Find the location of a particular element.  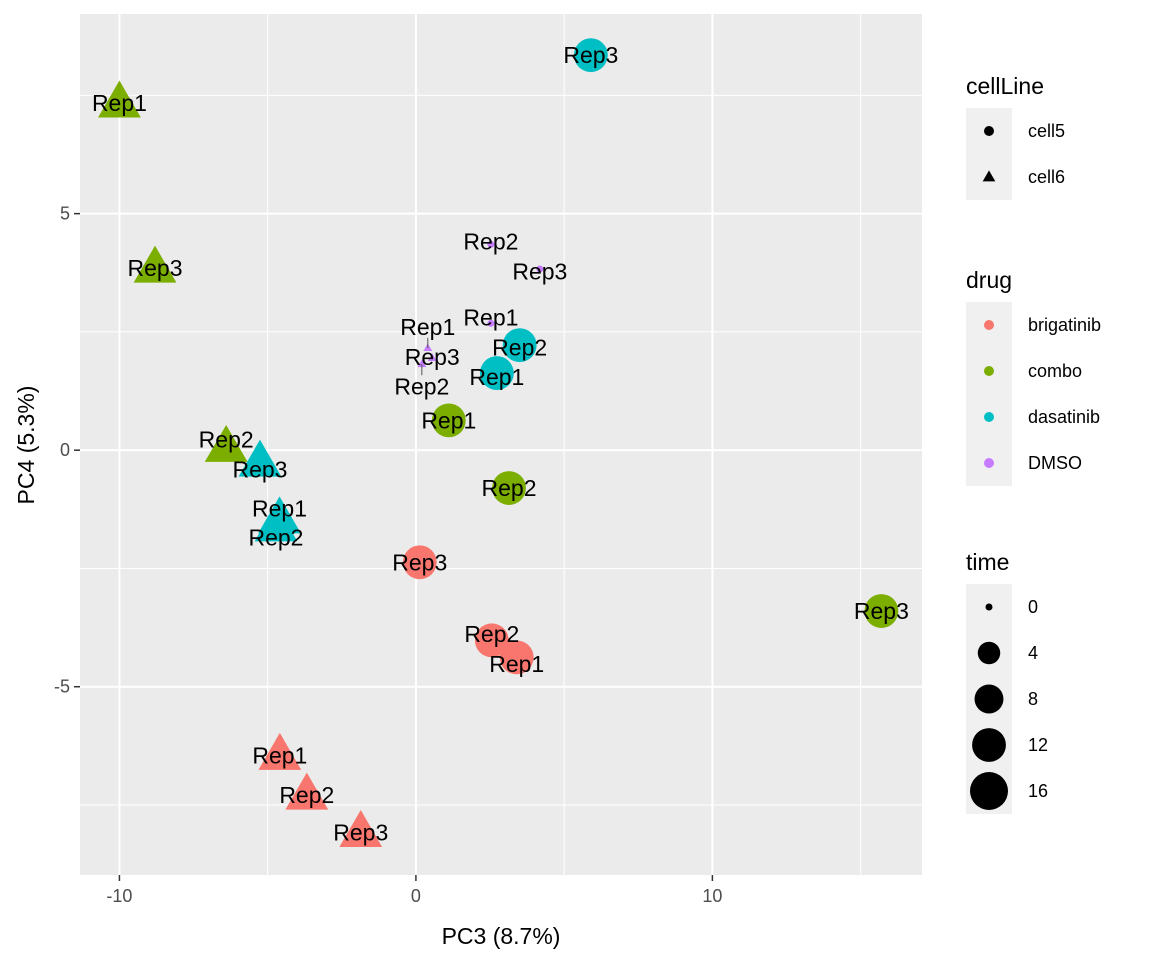

legend-title-time: time is located at coordinates (987, 562).